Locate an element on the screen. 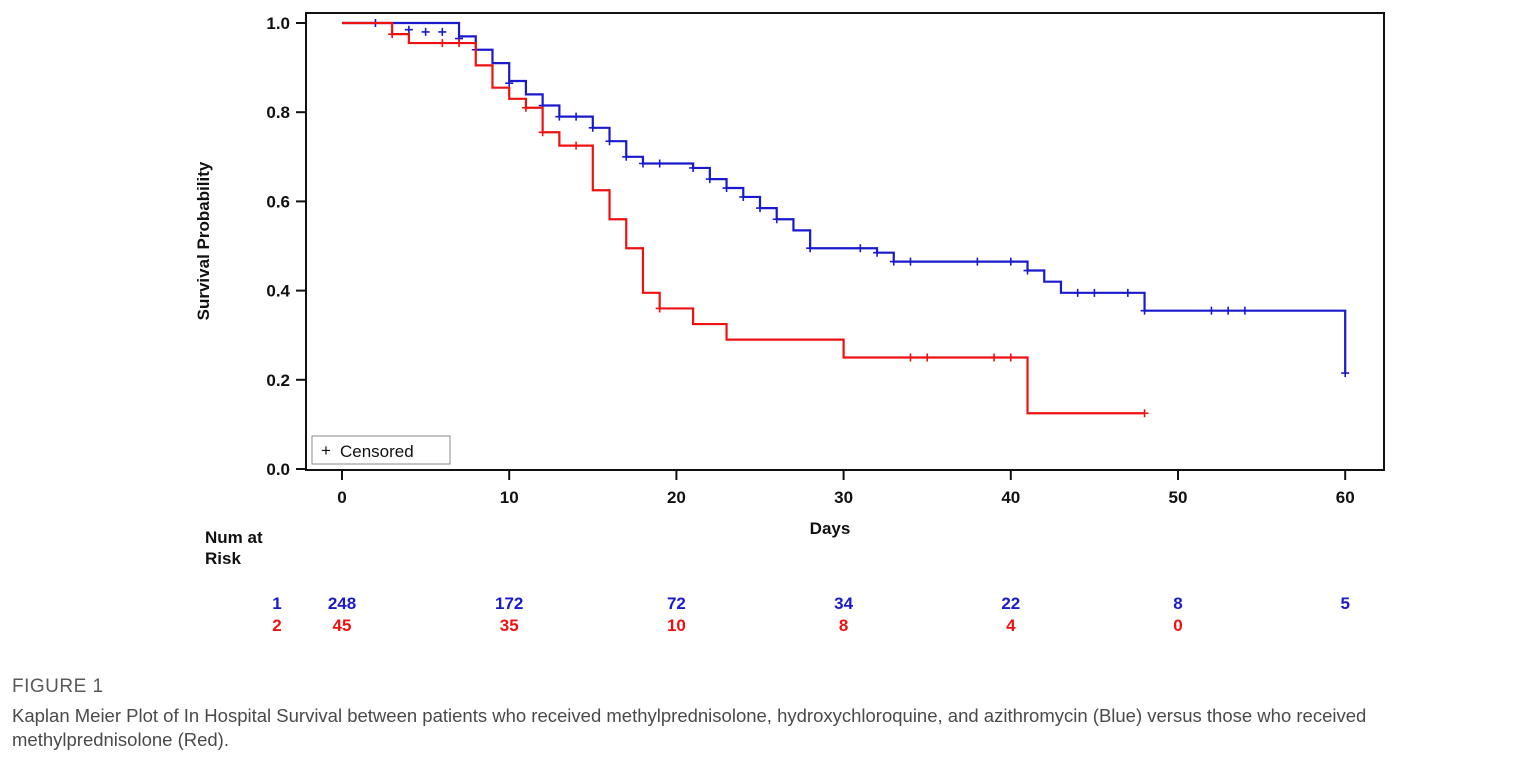 The image size is (1522, 772). risk-count-group-1: 5 is located at coordinates (1344, 603).